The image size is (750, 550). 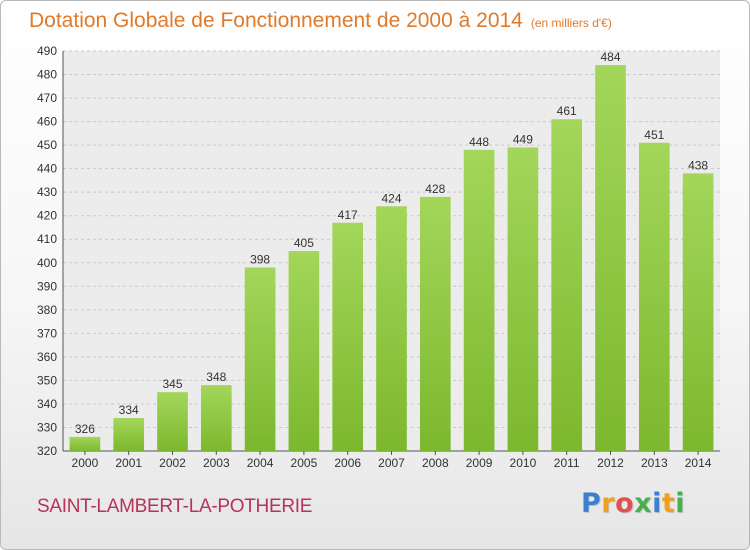 I want to click on data-label: 449, so click(x=523, y=139).